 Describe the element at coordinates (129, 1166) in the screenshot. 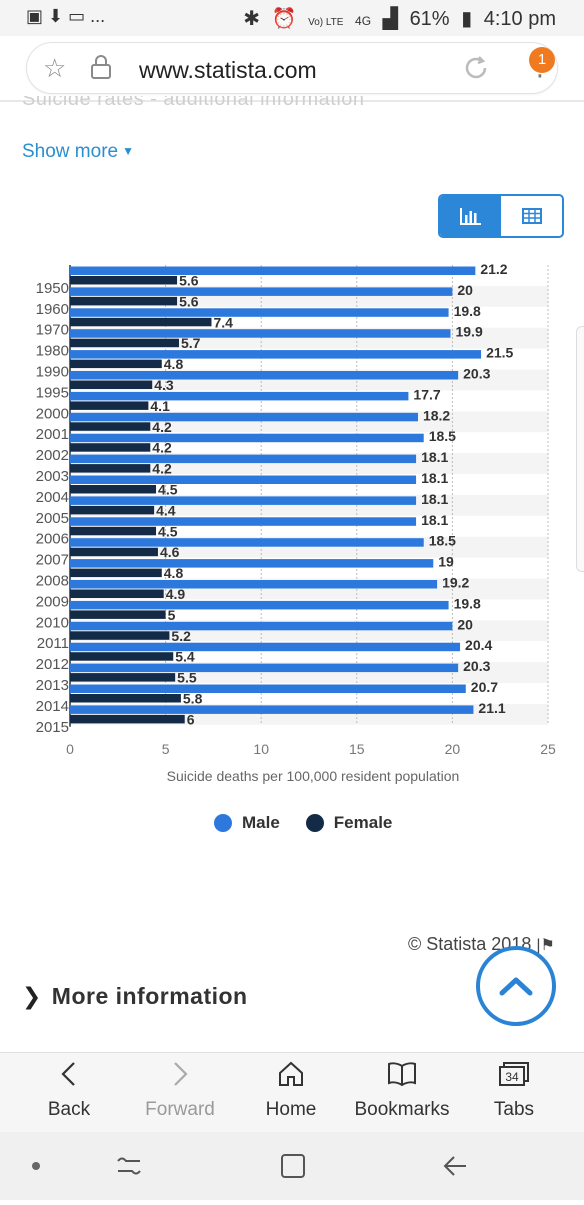

I see `recent-apps-icon` at that location.